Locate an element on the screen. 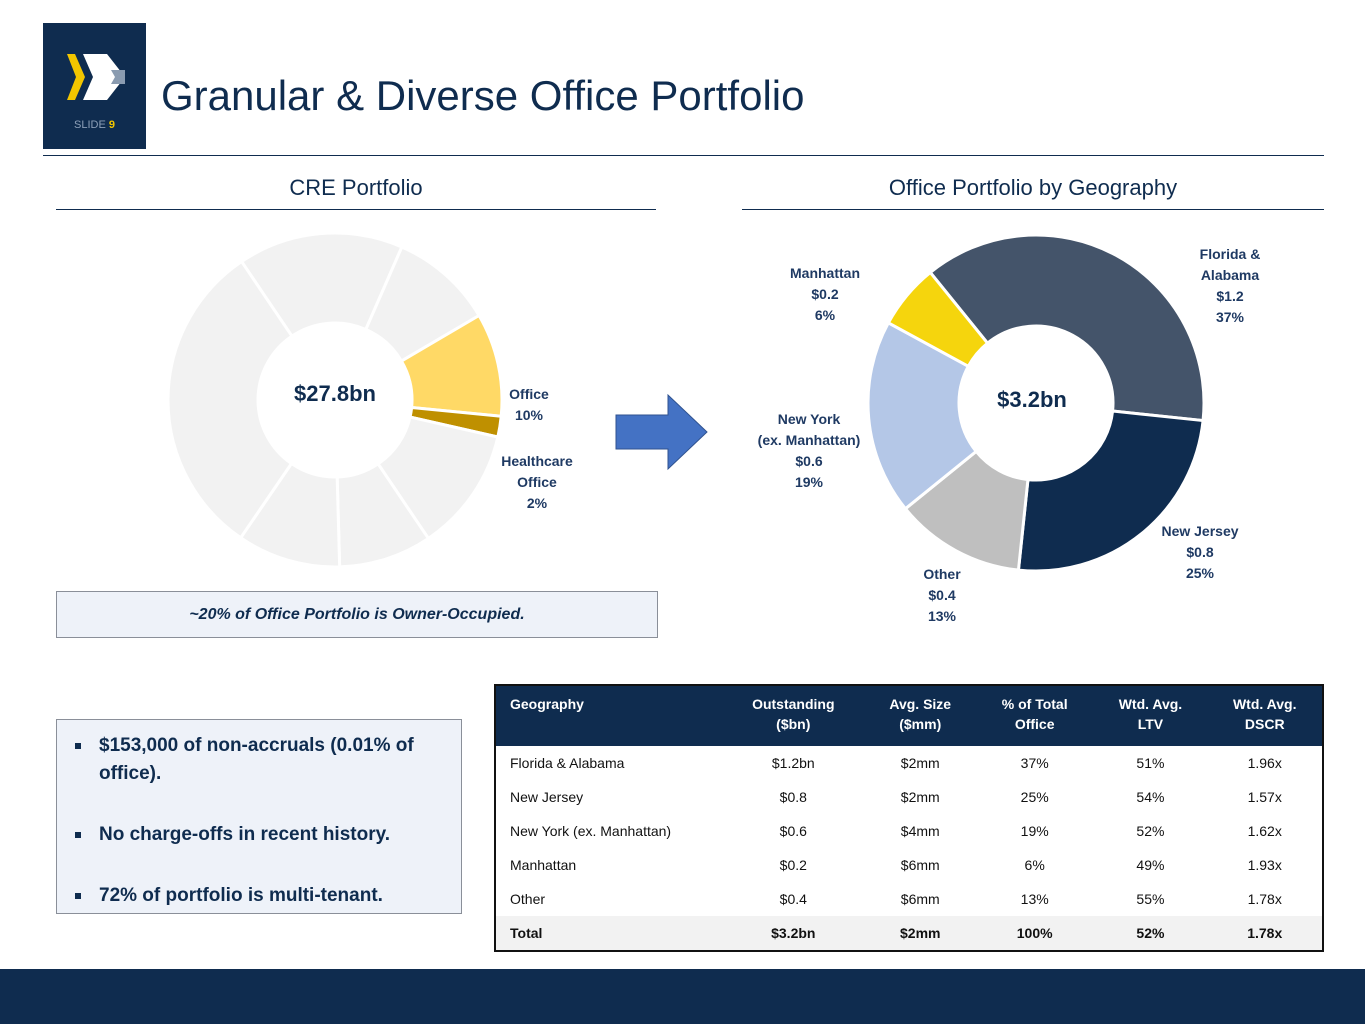  geo-chart-title: Office Portfolio by Geography is located at coordinates (1033, 187).